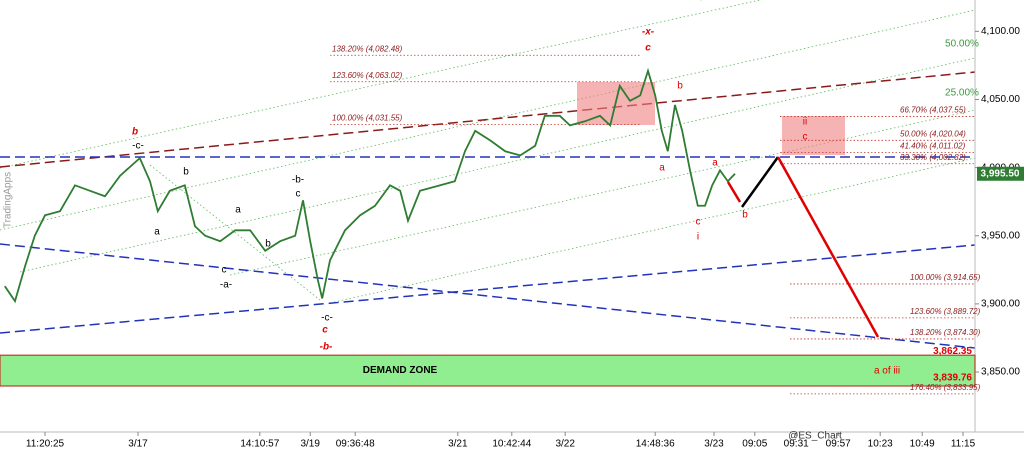 The image size is (1024, 454). What do you see at coordinates (367, 118) in the screenshot?
I see `fib-label: 100.00% (4,031.55)` at bounding box center [367, 118].